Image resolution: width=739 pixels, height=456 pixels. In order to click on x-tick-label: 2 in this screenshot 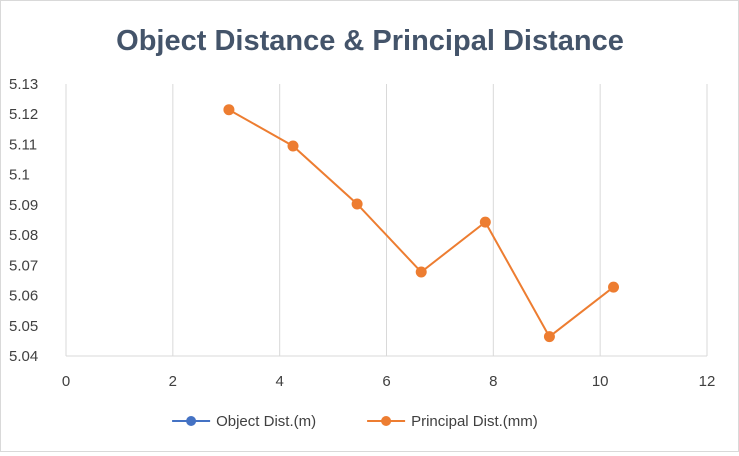, I will do `click(173, 381)`.